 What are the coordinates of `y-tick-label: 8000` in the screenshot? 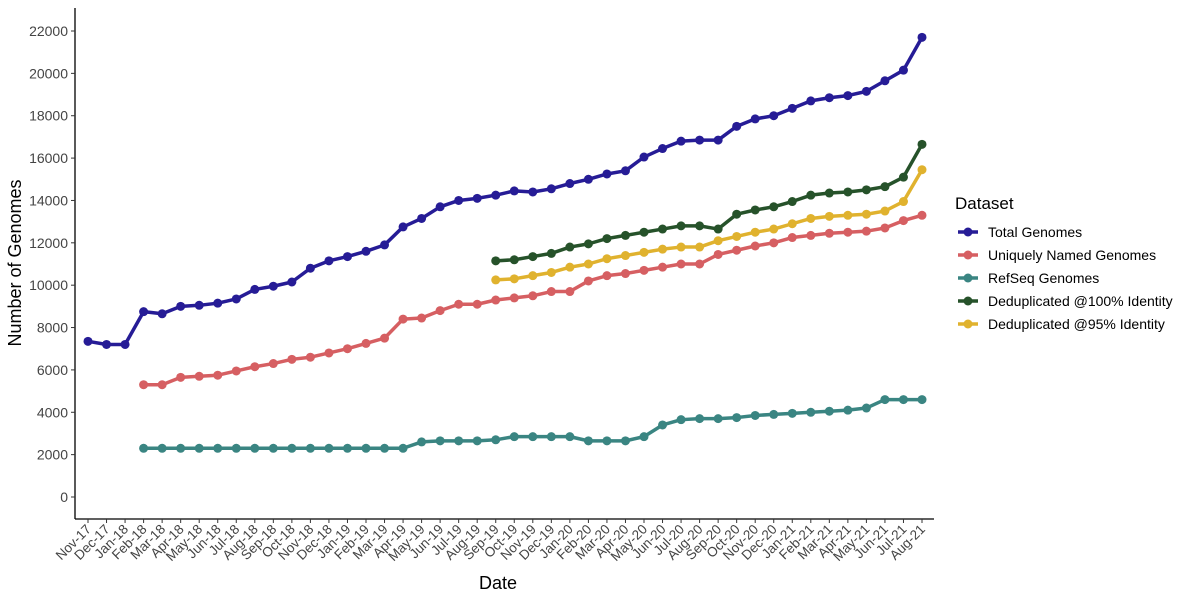 It's located at (52, 328).